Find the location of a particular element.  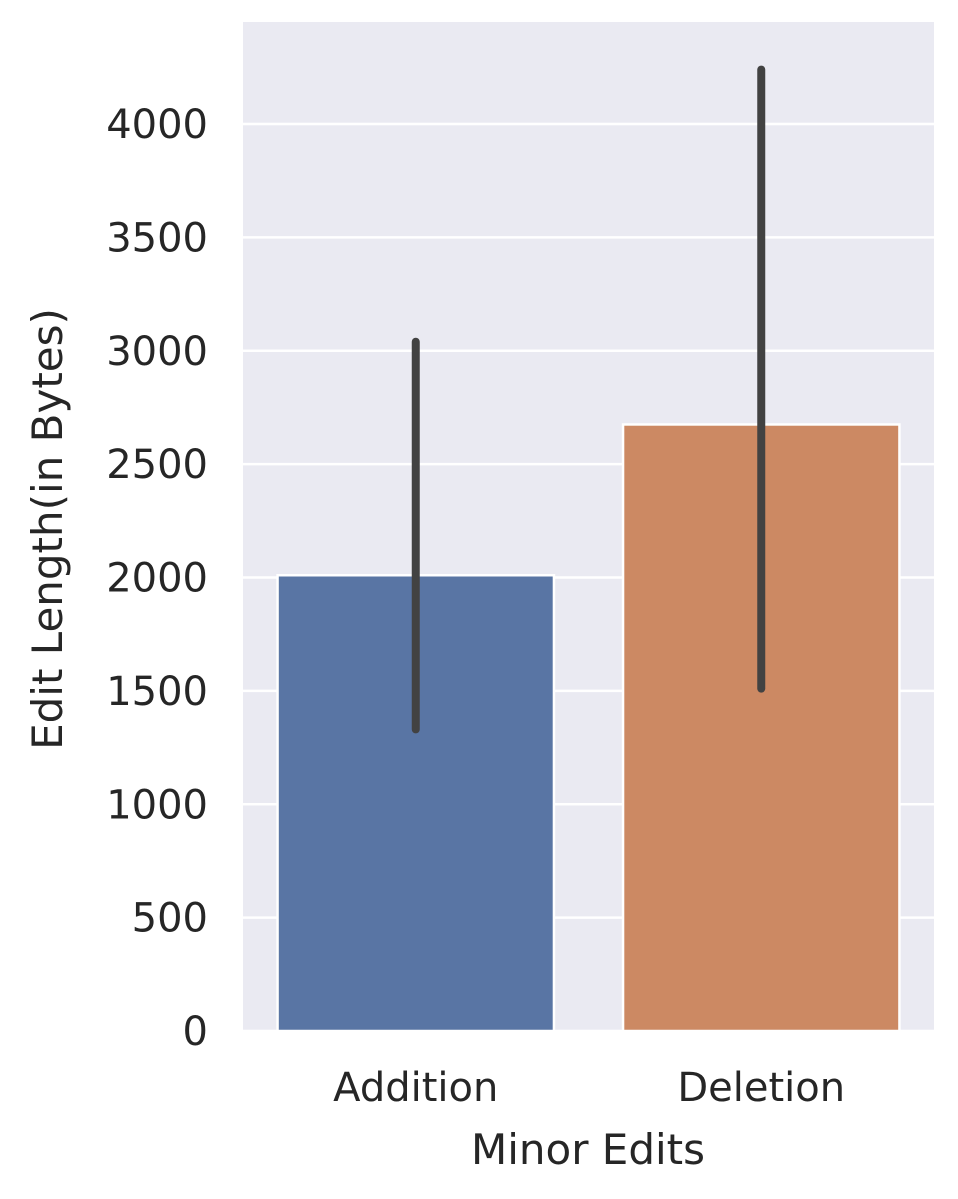

y-tick-labels: 0 500 1000 1500 2000 2500 3000 3500 4000 is located at coordinates (157, 578).